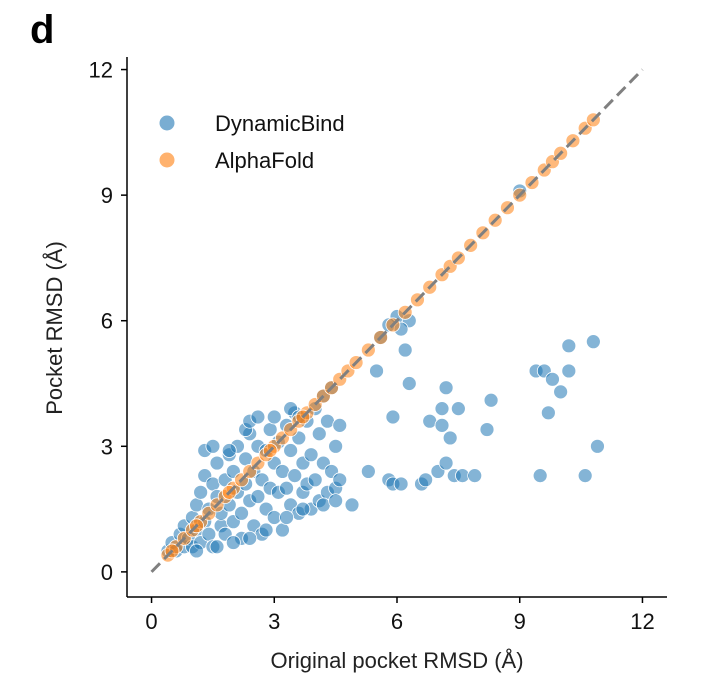 This screenshot has width=712, height=694. I want to click on x-axis-title: Original pocket RMSD (Å), so click(396, 660).